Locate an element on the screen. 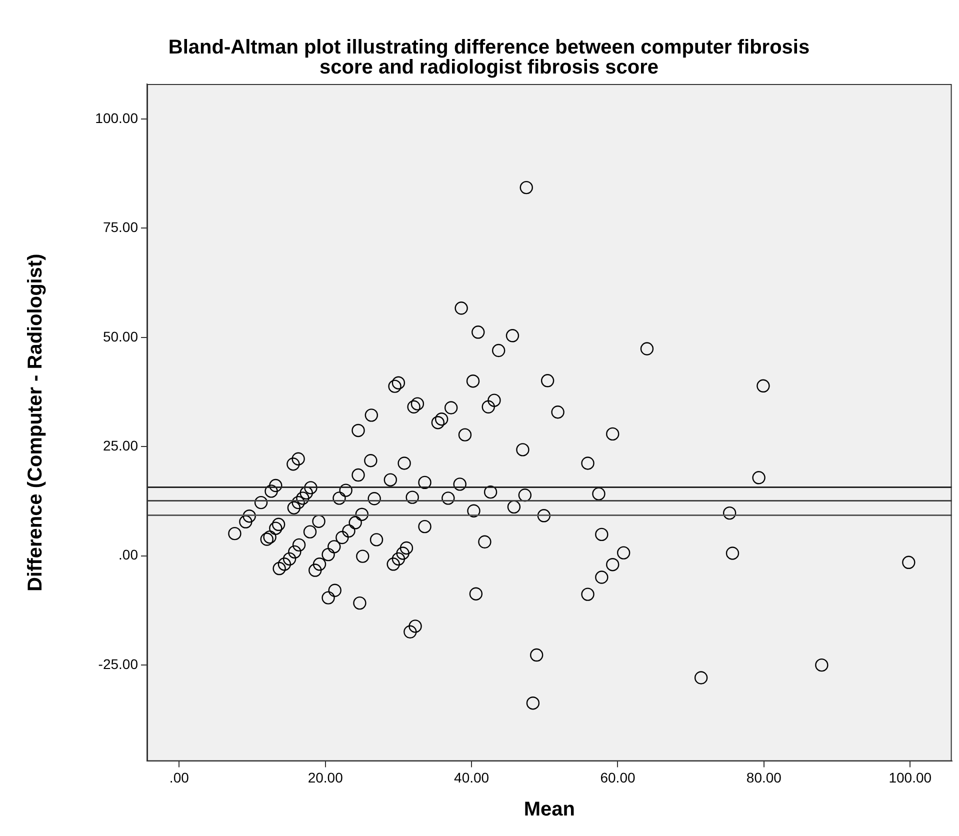 Image resolution: width=959 pixels, height=836 pixels. x-tick-label: 80.00 is located at coordinates (764, 777).